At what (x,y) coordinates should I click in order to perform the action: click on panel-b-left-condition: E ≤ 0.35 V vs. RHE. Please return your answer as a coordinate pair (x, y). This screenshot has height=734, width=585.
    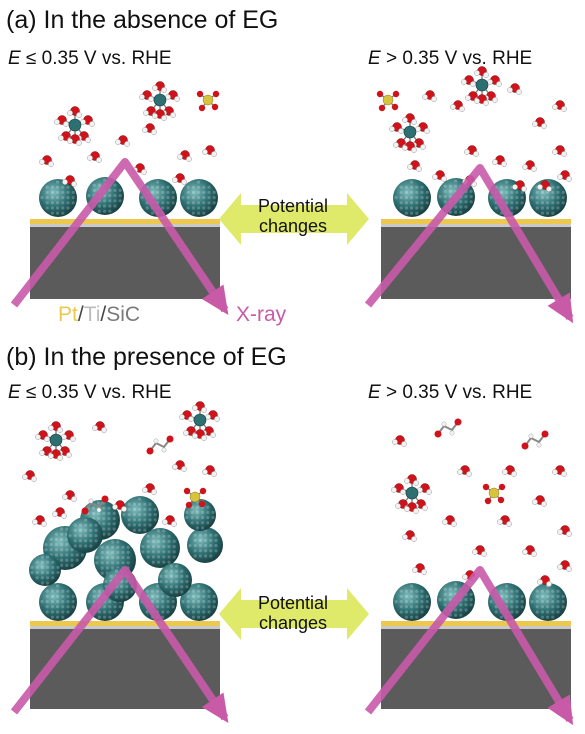
    Looking at the image, I should click on (90, 393).